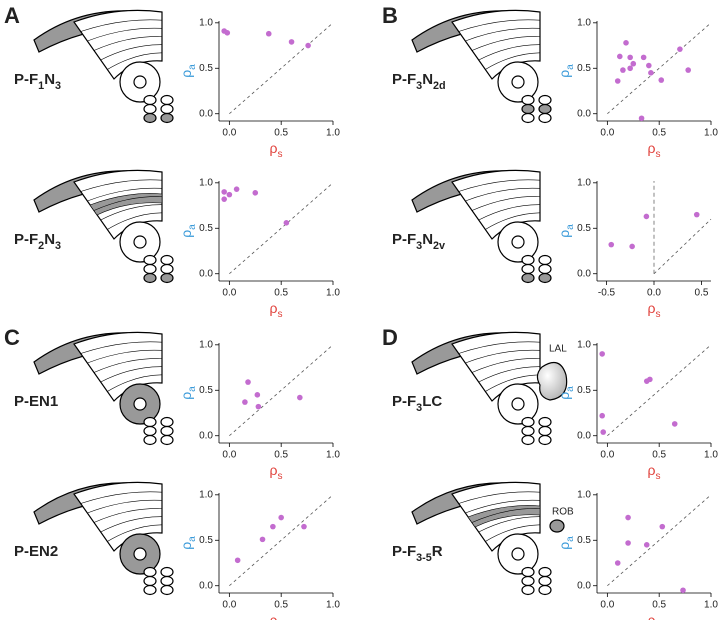 The width and height of the screenshot is (721, 620). I want to click on subscript: s, so click(657, 314).